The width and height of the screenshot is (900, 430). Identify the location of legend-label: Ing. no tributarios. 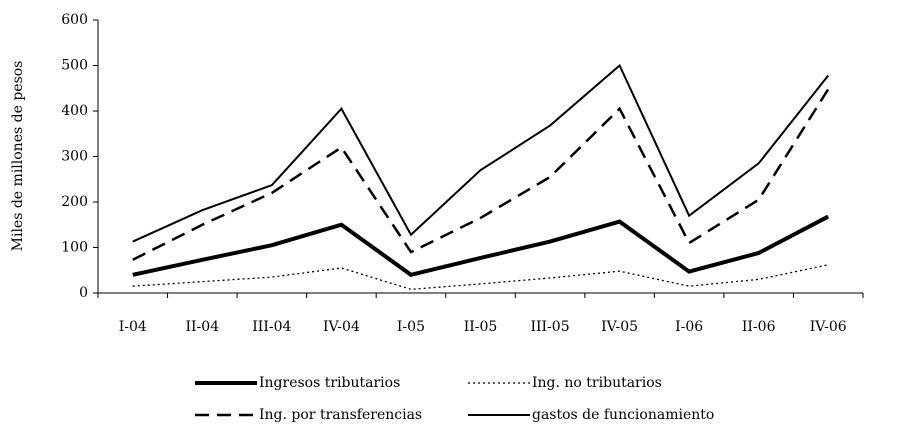
(597, 383).